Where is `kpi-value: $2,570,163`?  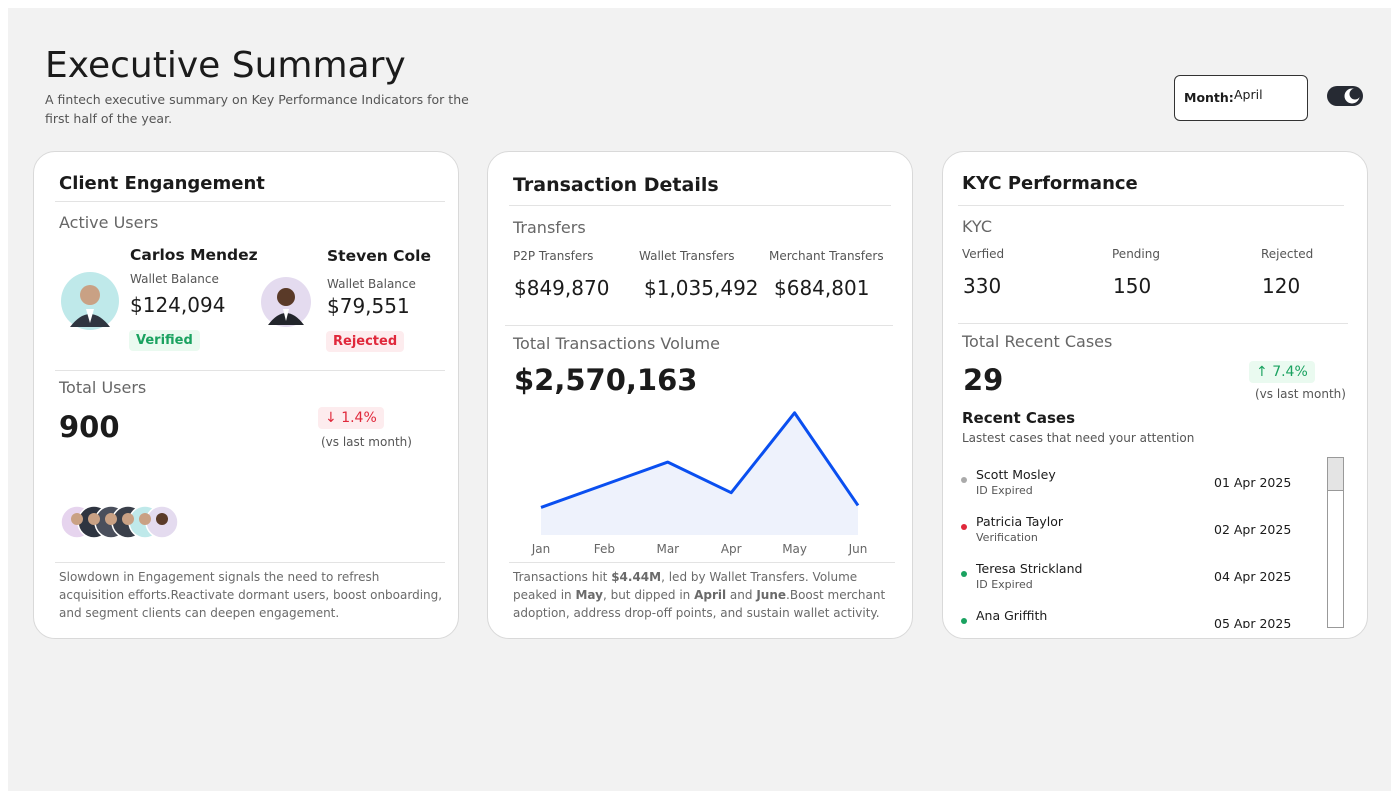
kpi-value: $2,570,163 is located at coordinates (606, 380).